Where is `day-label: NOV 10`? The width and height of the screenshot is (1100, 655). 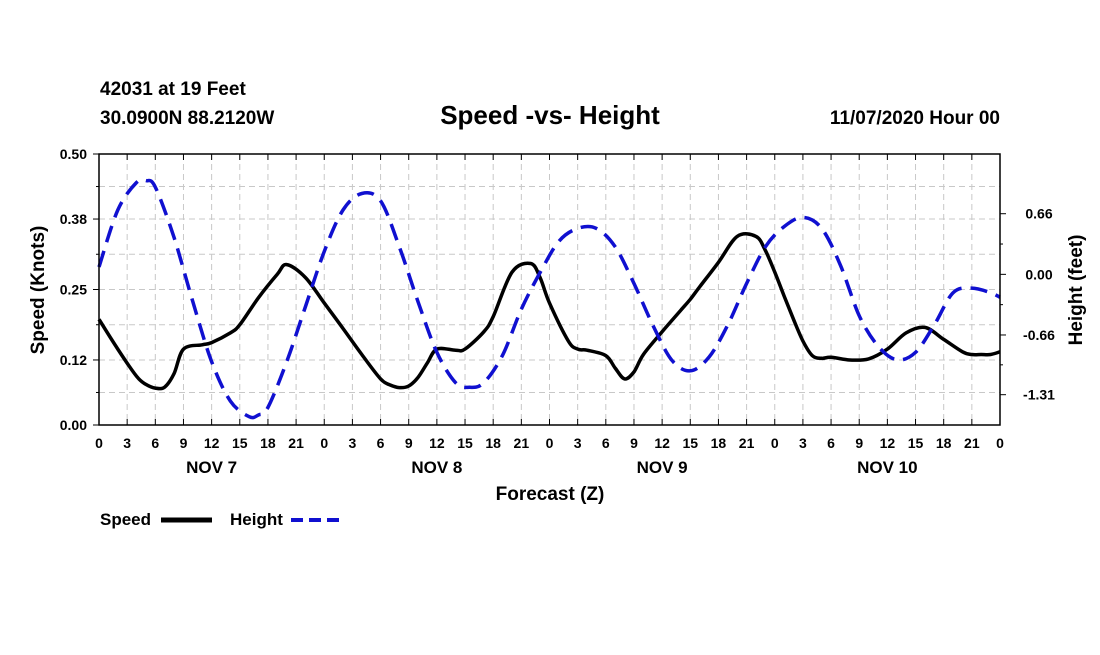
day-label: NOV 10 is located at coordinates (887, 467).